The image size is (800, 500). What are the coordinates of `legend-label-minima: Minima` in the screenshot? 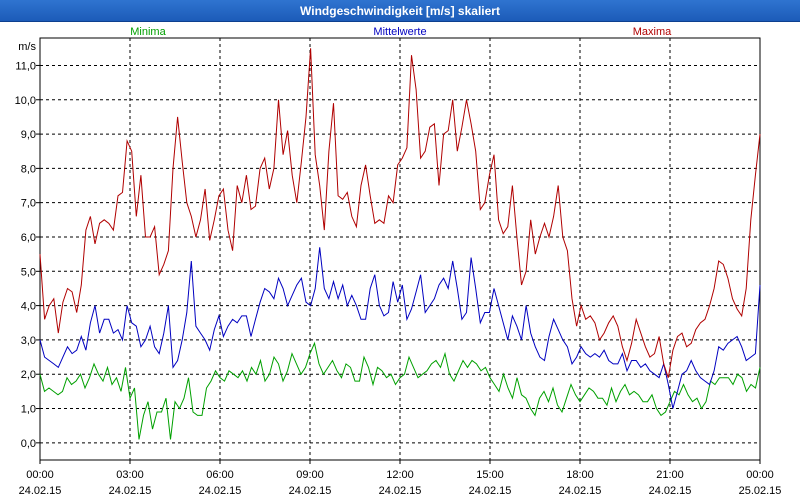 It's located at (148, 32).